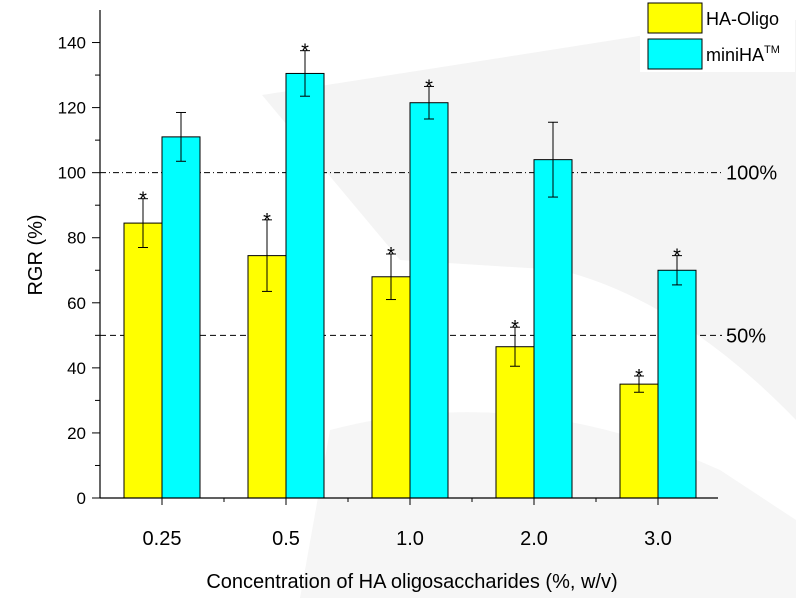 The width and height of the screenshot is (796, 598). Describe the element at coordinates (305, 285) in the screenshot. I see `bar-miniha-0.5` at that location.